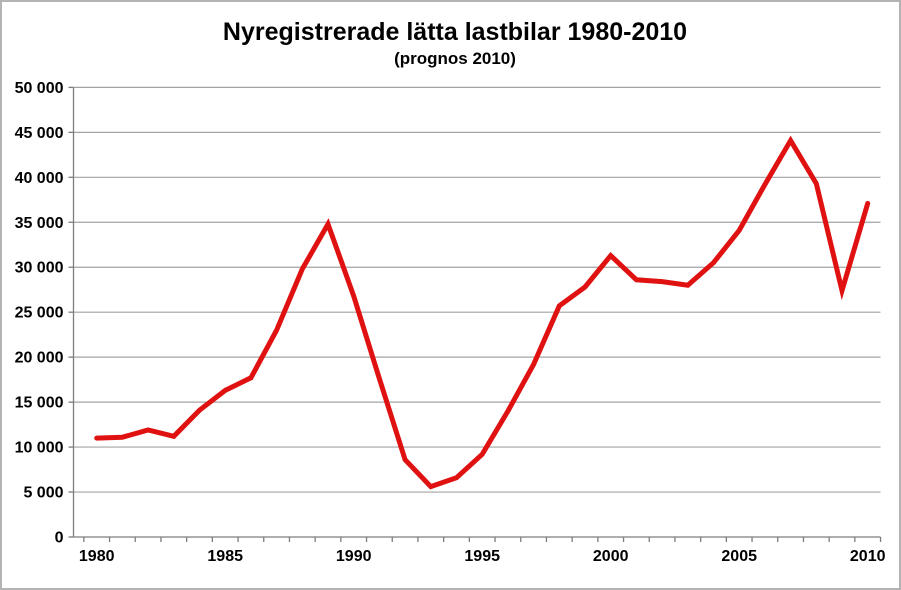  Describe the element at coordinates (39, 88) in the screenshot. I see `y-axis-tick-label: 50 000` at that location.